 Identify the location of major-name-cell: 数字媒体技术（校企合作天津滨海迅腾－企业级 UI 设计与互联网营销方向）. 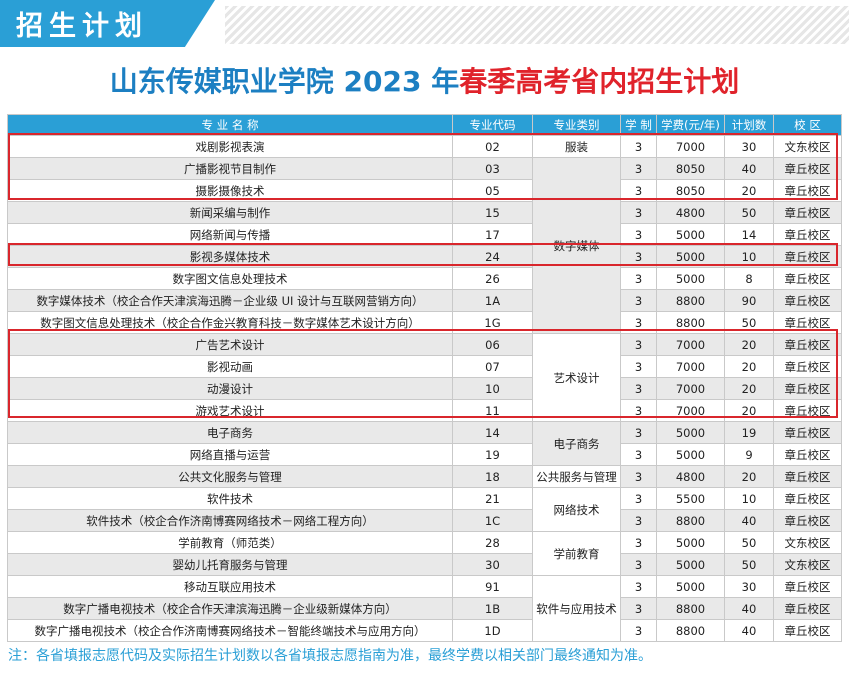
(230, 300).